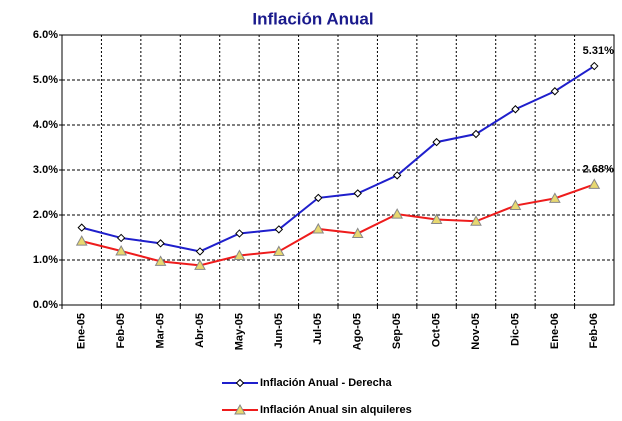 This screenshot has width=622, height=421. Describe the element at coordinates (476, 331) in the screenshot. I see `x-tick-label: Nov-05` at that location.